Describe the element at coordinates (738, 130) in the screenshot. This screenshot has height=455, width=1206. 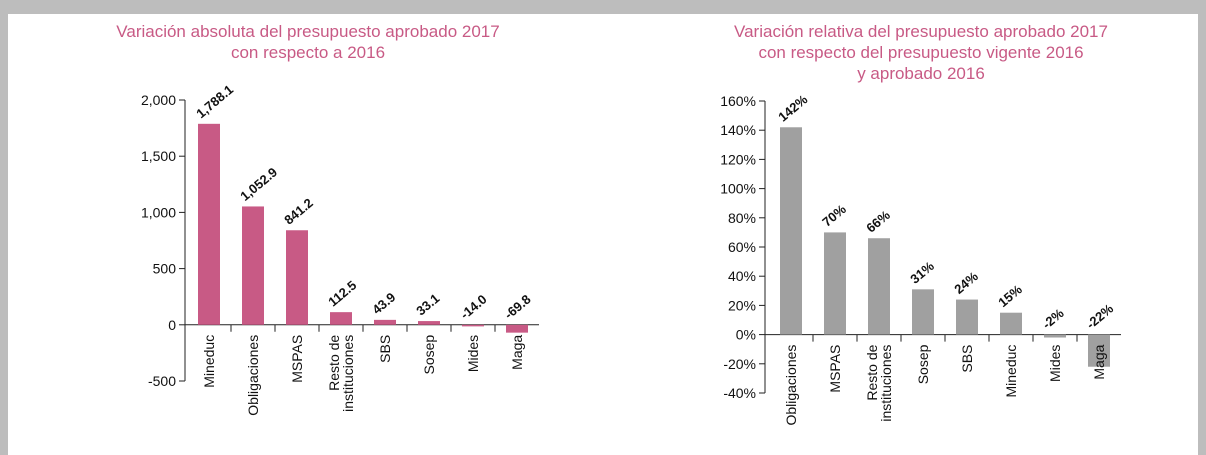
I see `y-tick-label: 140%` at that location.